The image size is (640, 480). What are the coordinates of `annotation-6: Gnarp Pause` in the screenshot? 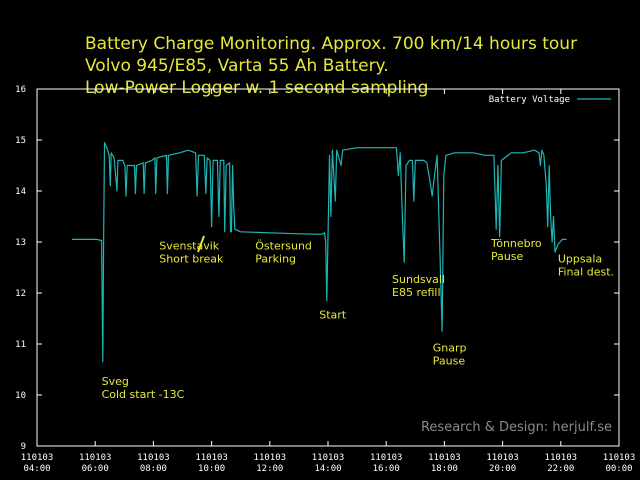 It's located at (450, 355).